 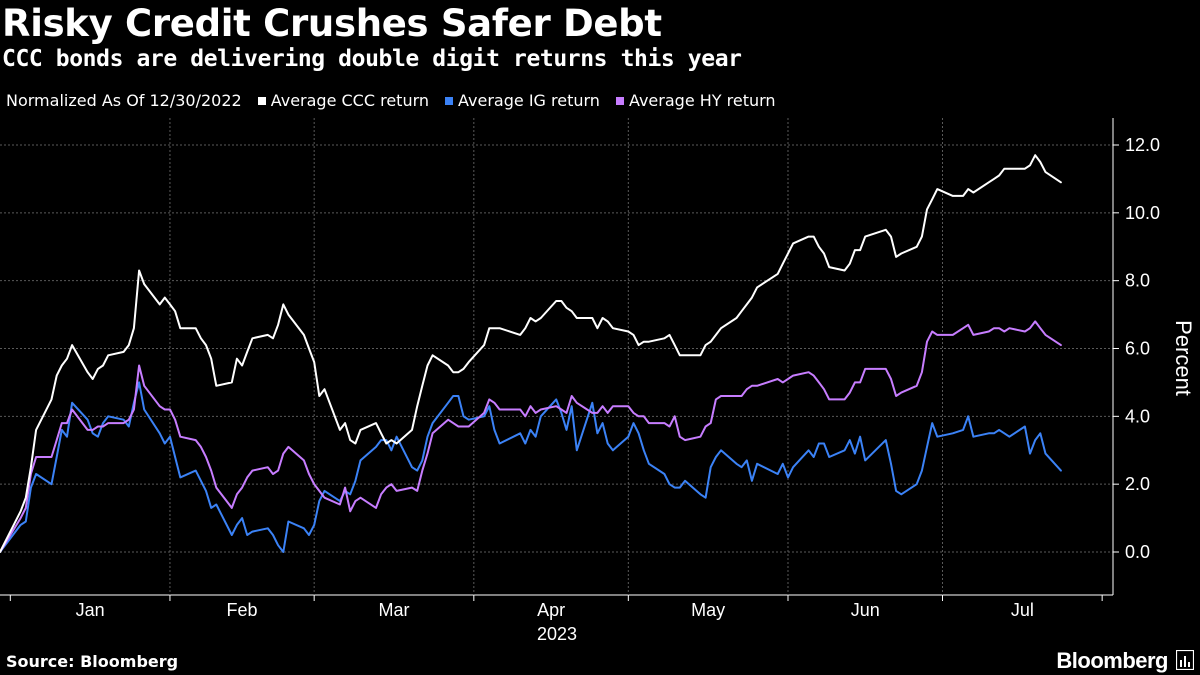 What do you see at coordinates (1137, 349) in the screenshot?
I see `y-tick-label: 6.0` at bounding box center [1137, 349].